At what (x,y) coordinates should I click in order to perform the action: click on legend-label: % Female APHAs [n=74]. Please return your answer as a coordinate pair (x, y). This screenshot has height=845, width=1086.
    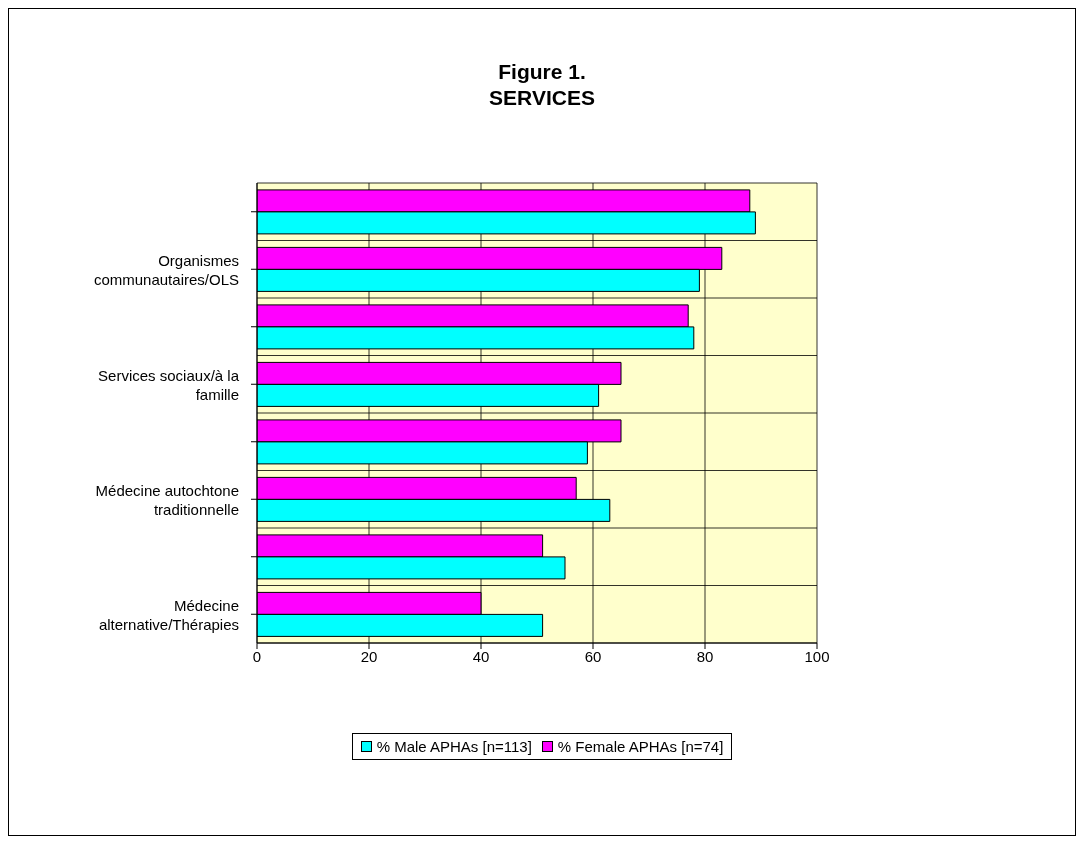
    Looking at the image, I should click on (640, 746).